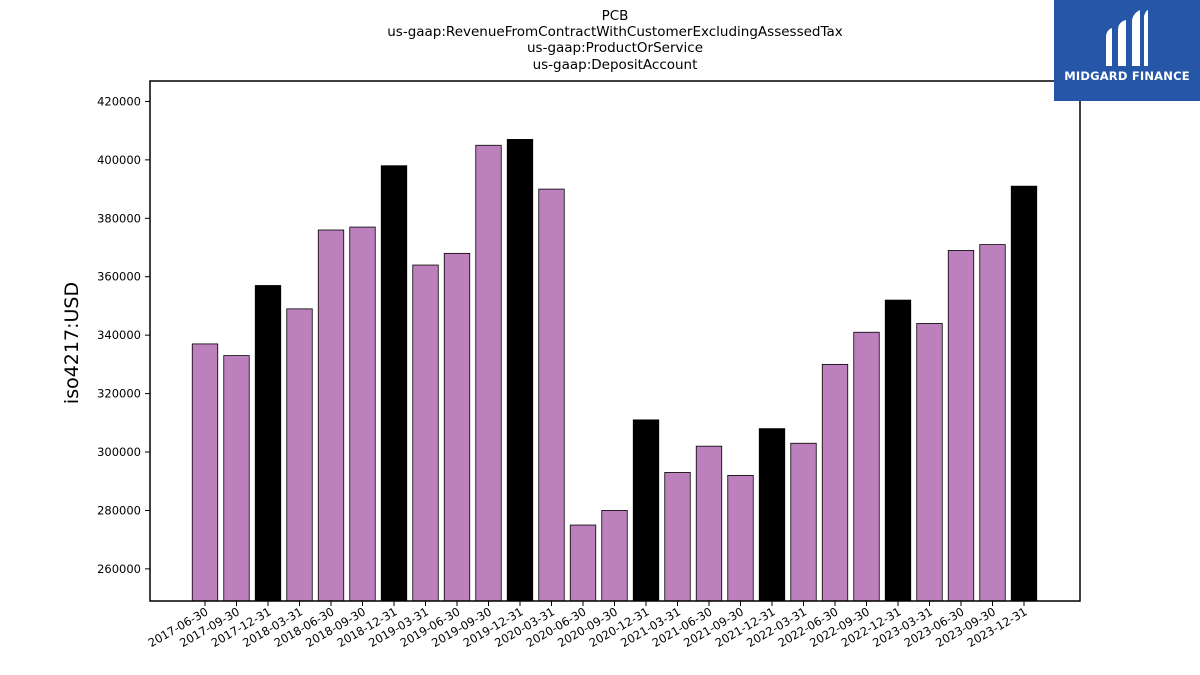  Describe the element at coordinates (72, 343) in the screenshot. I see `y-axis-label: iso4217:USD` at that location.